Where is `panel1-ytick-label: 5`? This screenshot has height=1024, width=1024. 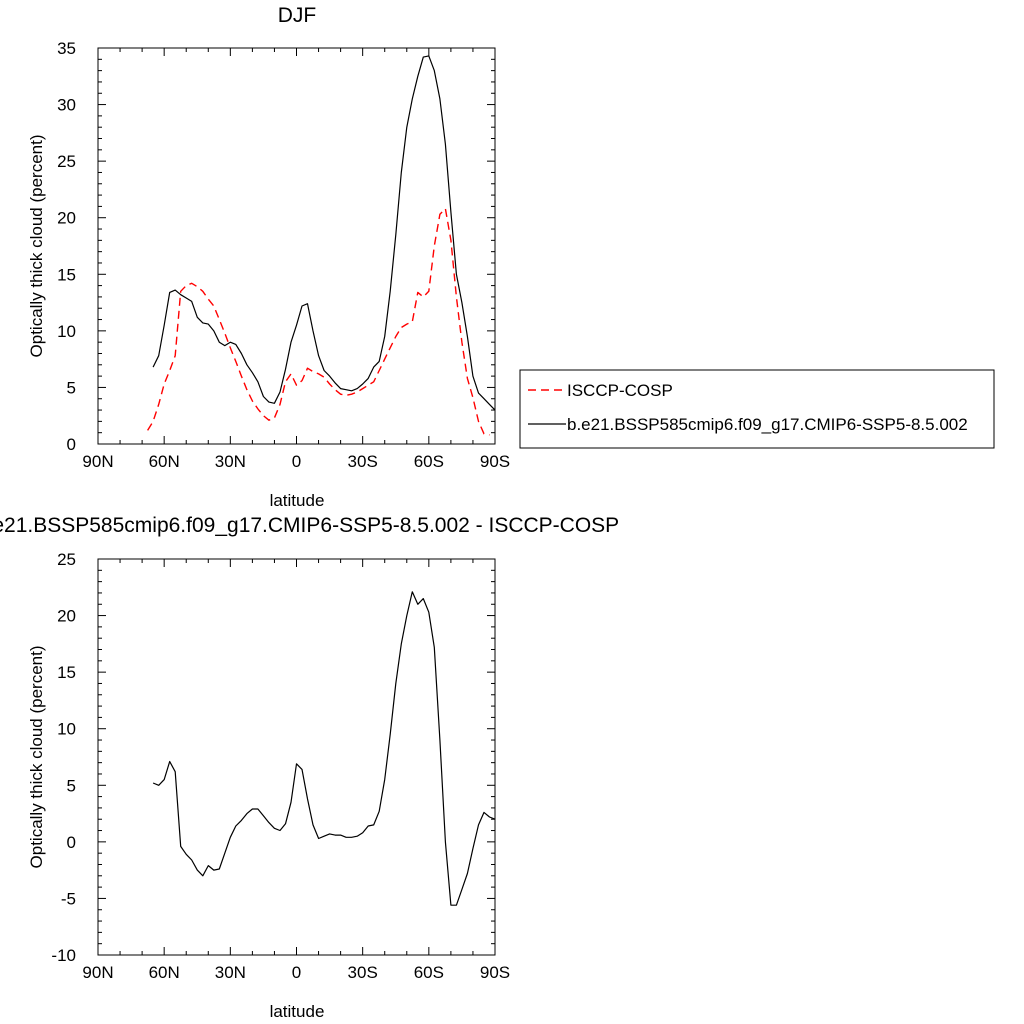
panel1-ytick-label: 5 is located at coordinates (71, 387).